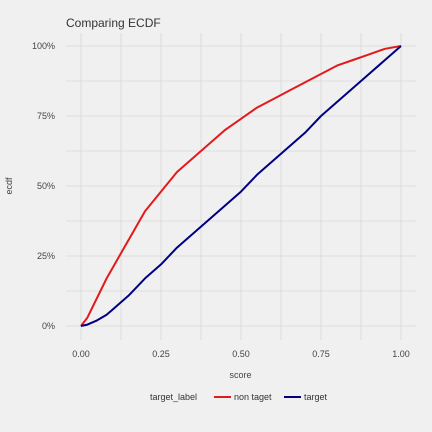 This screenshot has height=432, width=432. What do you see at coordinates (43, 46) in the screenshot?
I see `y-tick-label: 100%` at bounding box center [43, 46].